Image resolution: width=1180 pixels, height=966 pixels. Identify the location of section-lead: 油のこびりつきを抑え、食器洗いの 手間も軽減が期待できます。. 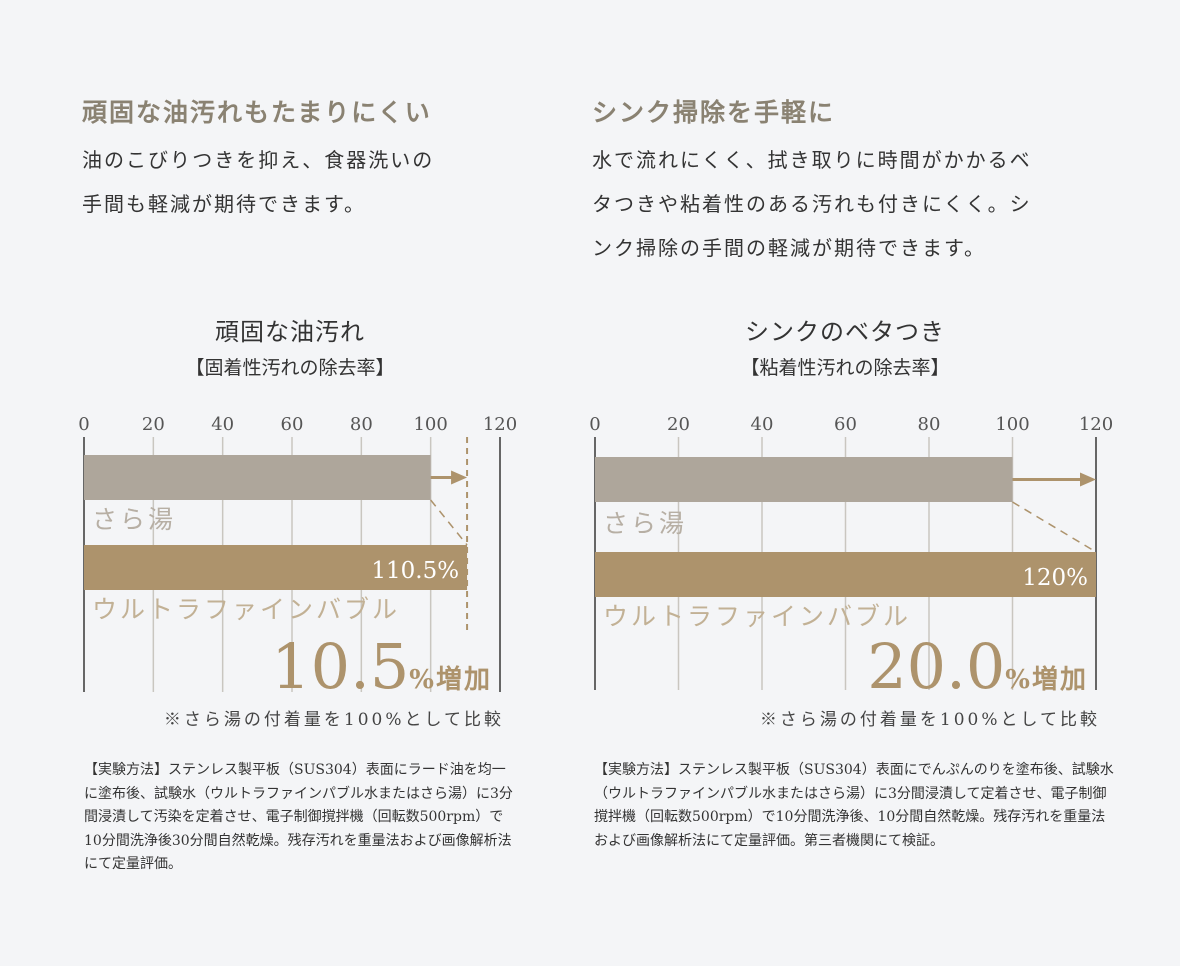
(258, 182).